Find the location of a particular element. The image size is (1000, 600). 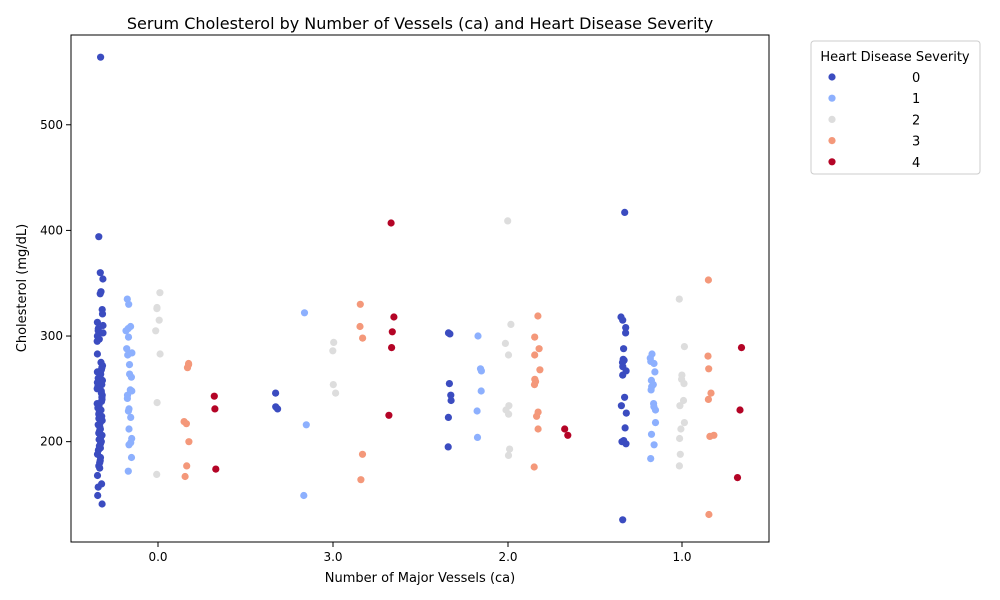

legend: Heart Disease Severity 0 1 2 3 4 is located at coordinates (895, 107).